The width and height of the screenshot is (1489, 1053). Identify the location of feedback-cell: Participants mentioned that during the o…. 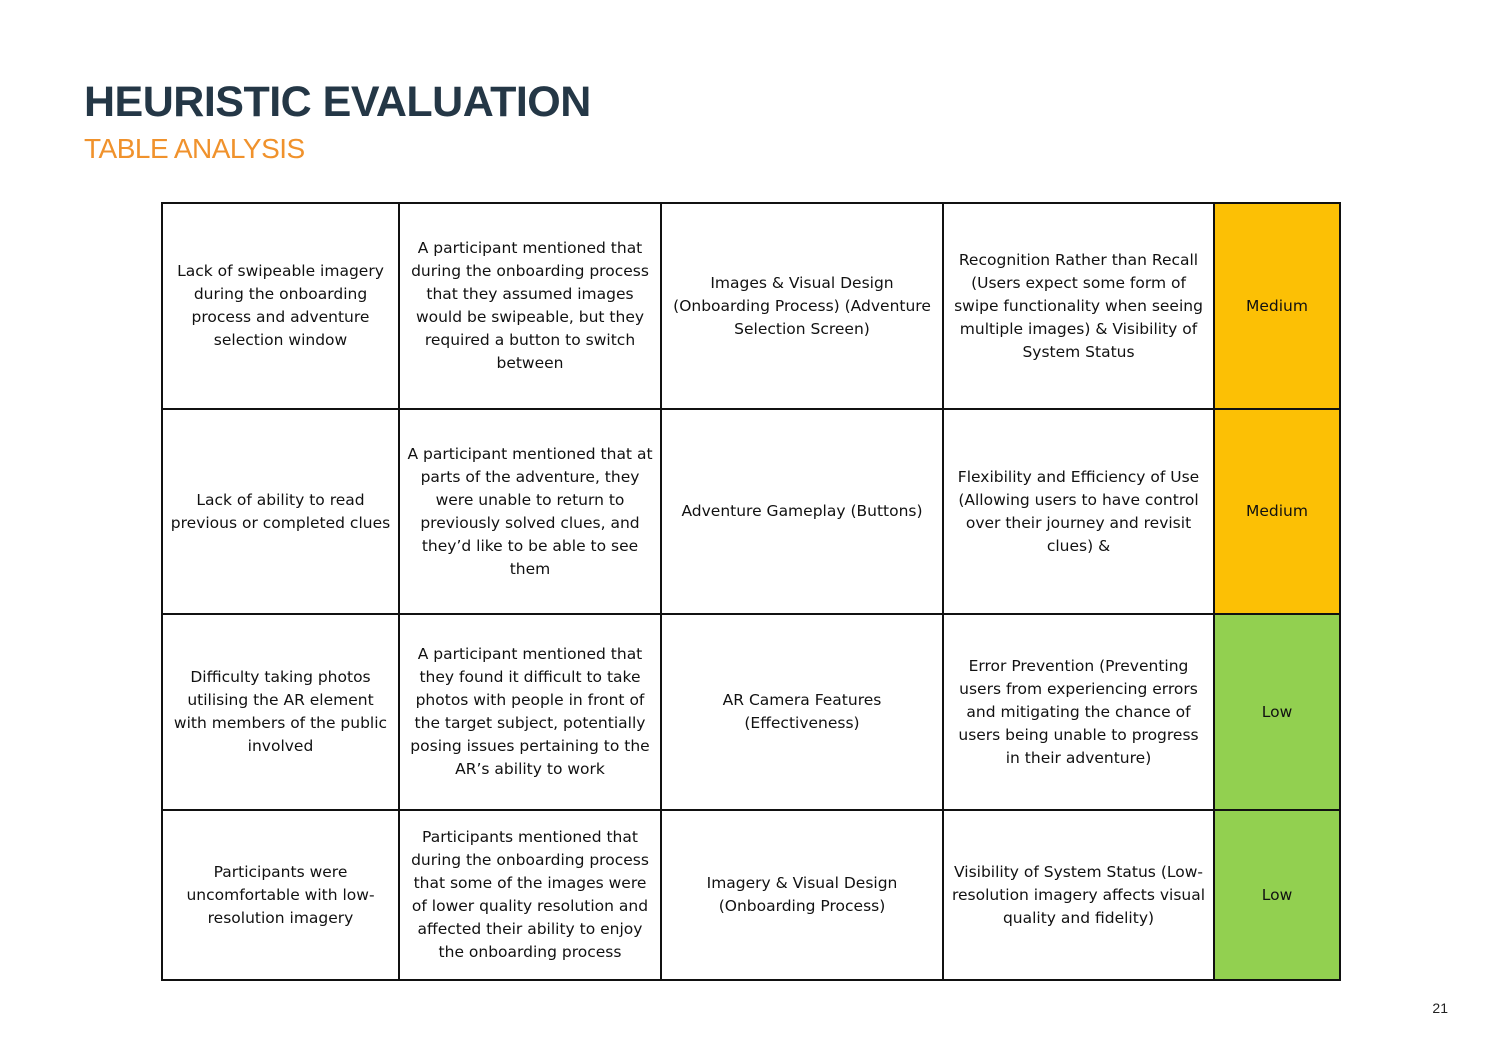
(530, 895).